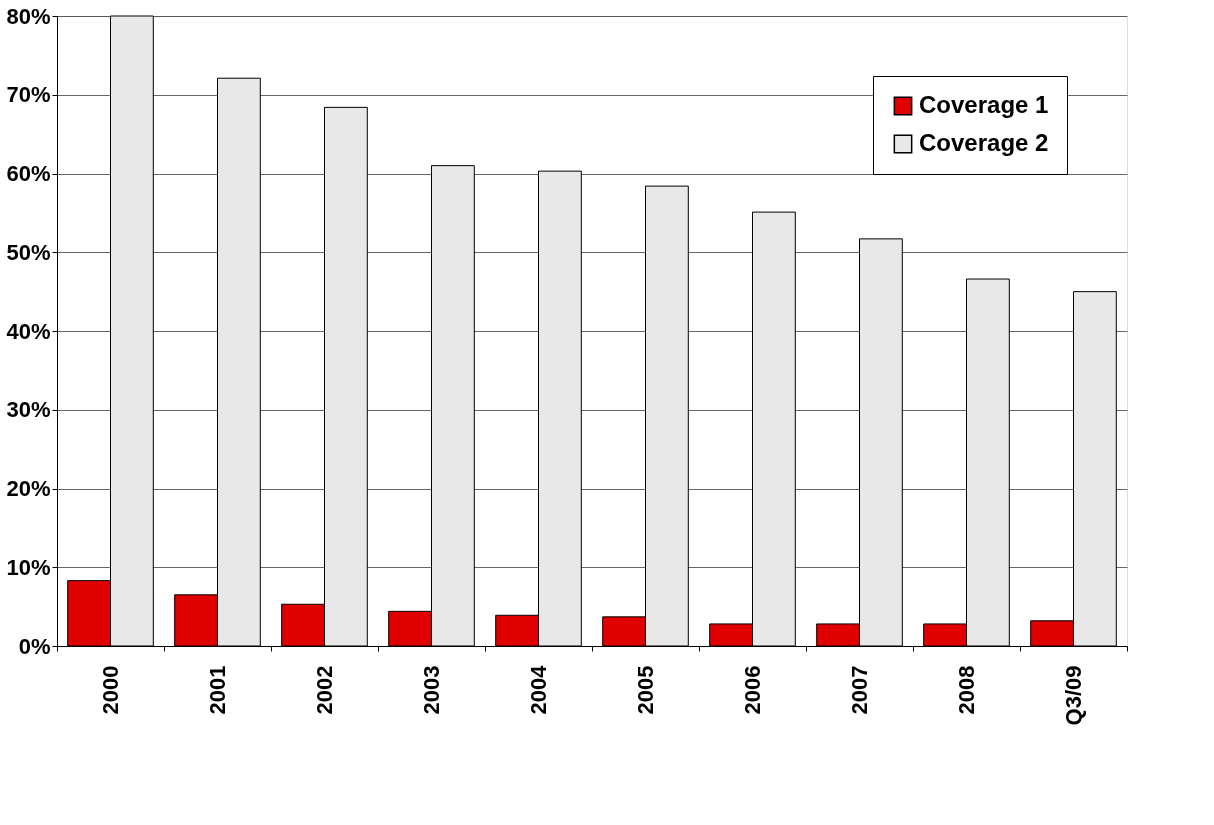 This screenshot has height=825, width=1214. What do you see at coordinates (28, 16) in the screenshot?
I see `y-tick-label: 80%` at bounding box center [28, 16].